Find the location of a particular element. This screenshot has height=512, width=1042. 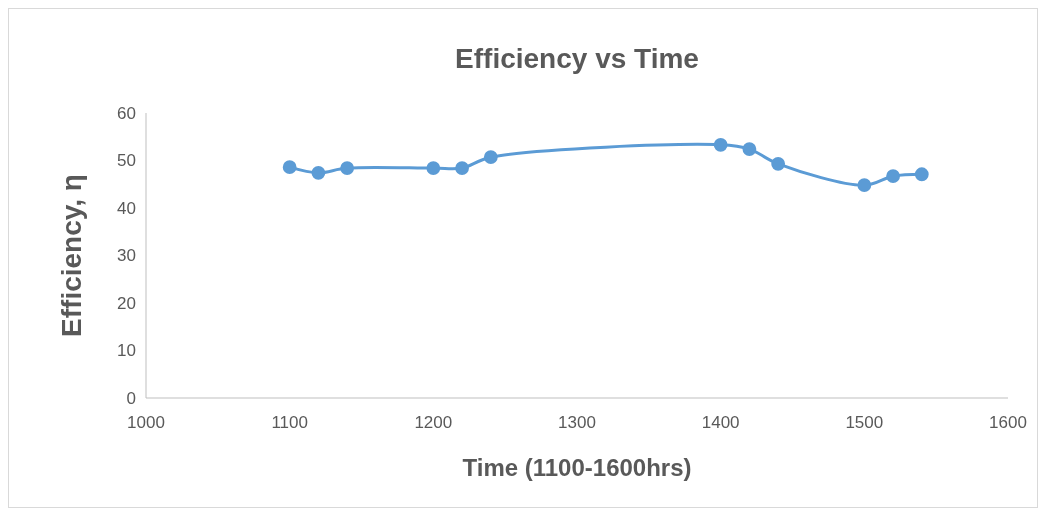

x-tick-label: 1100 is located at coordinates (289, 422).